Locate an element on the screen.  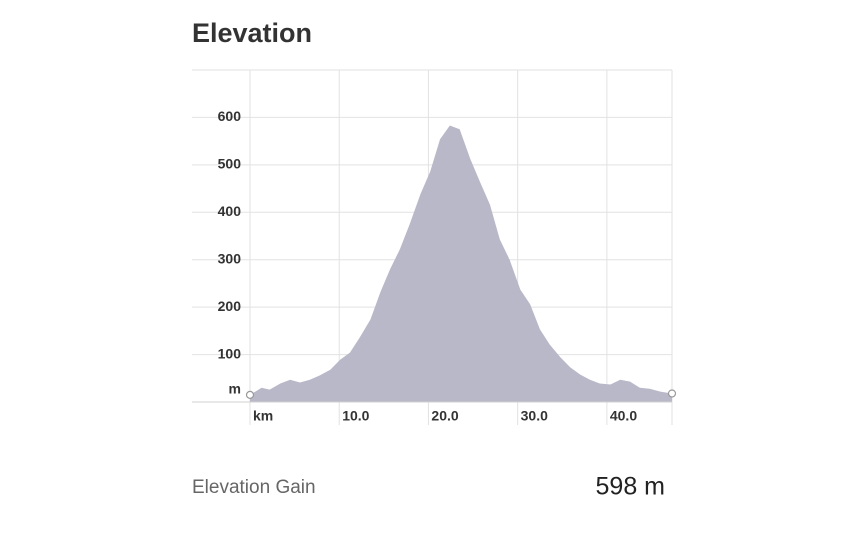
x-tick-label: 30.0 is located at coordinates (534, 416).